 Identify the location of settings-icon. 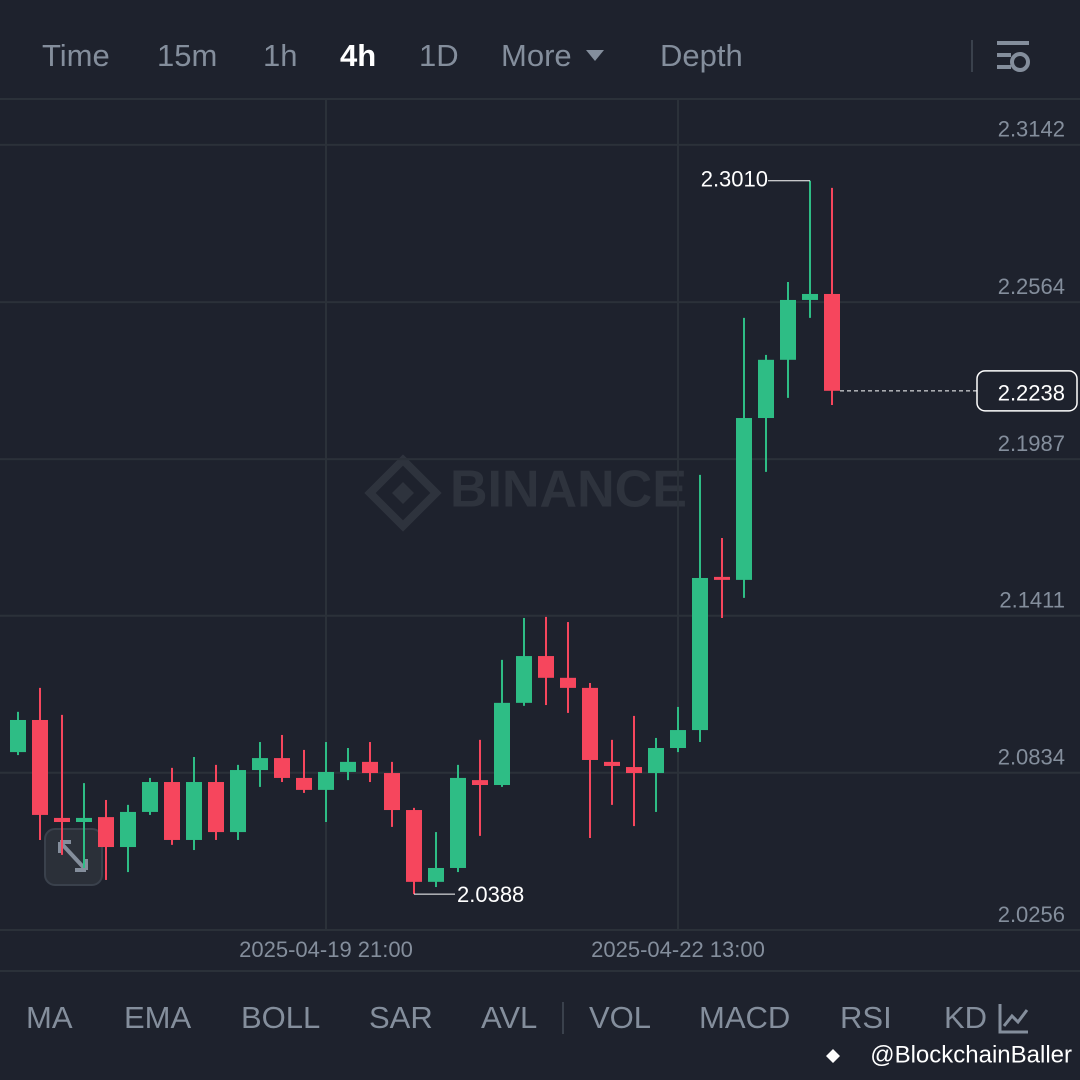
(1013, 56).